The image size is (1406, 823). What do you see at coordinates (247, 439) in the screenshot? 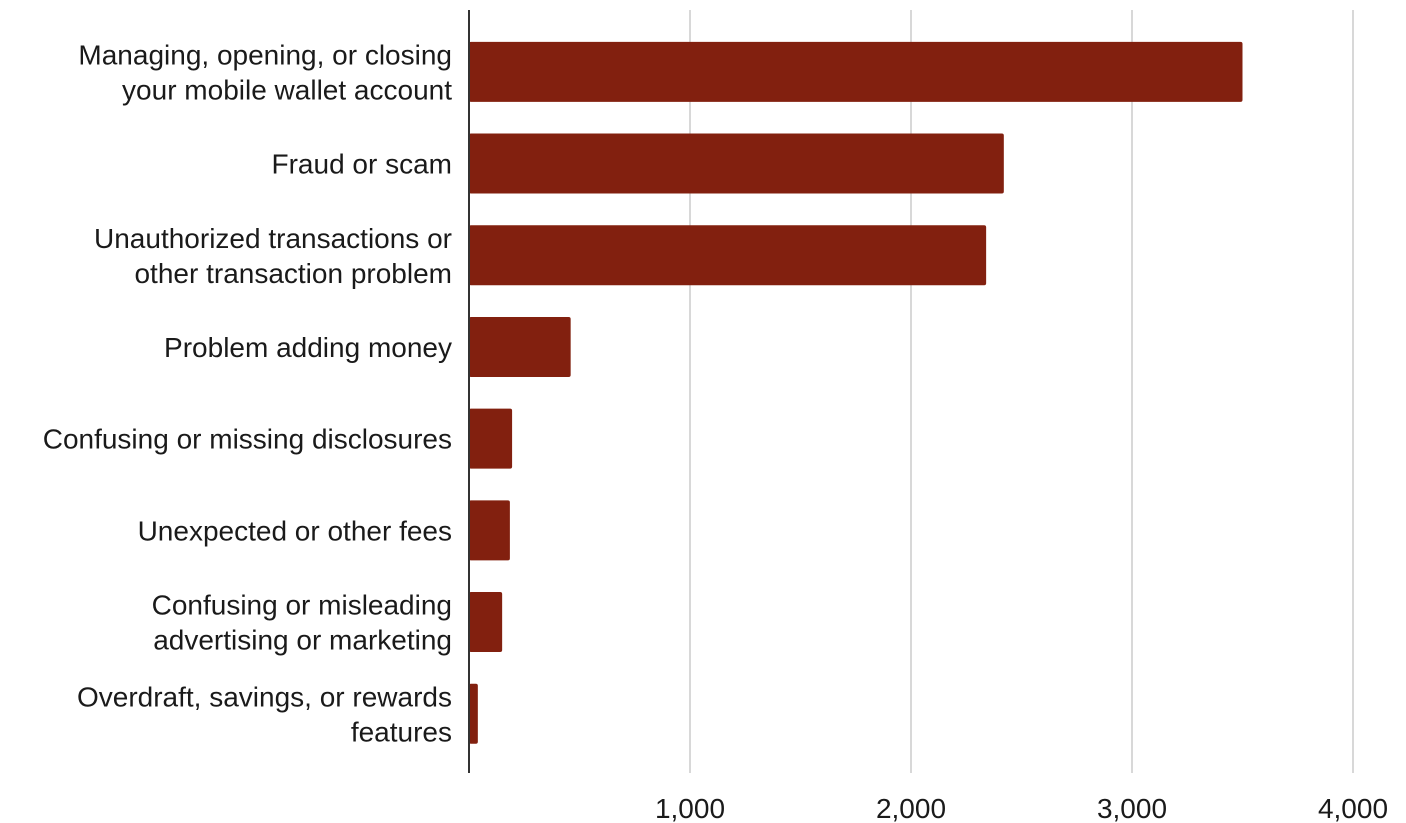
I see `category-label: Confusing or missing disclosures` at bounding box center [247, 439].